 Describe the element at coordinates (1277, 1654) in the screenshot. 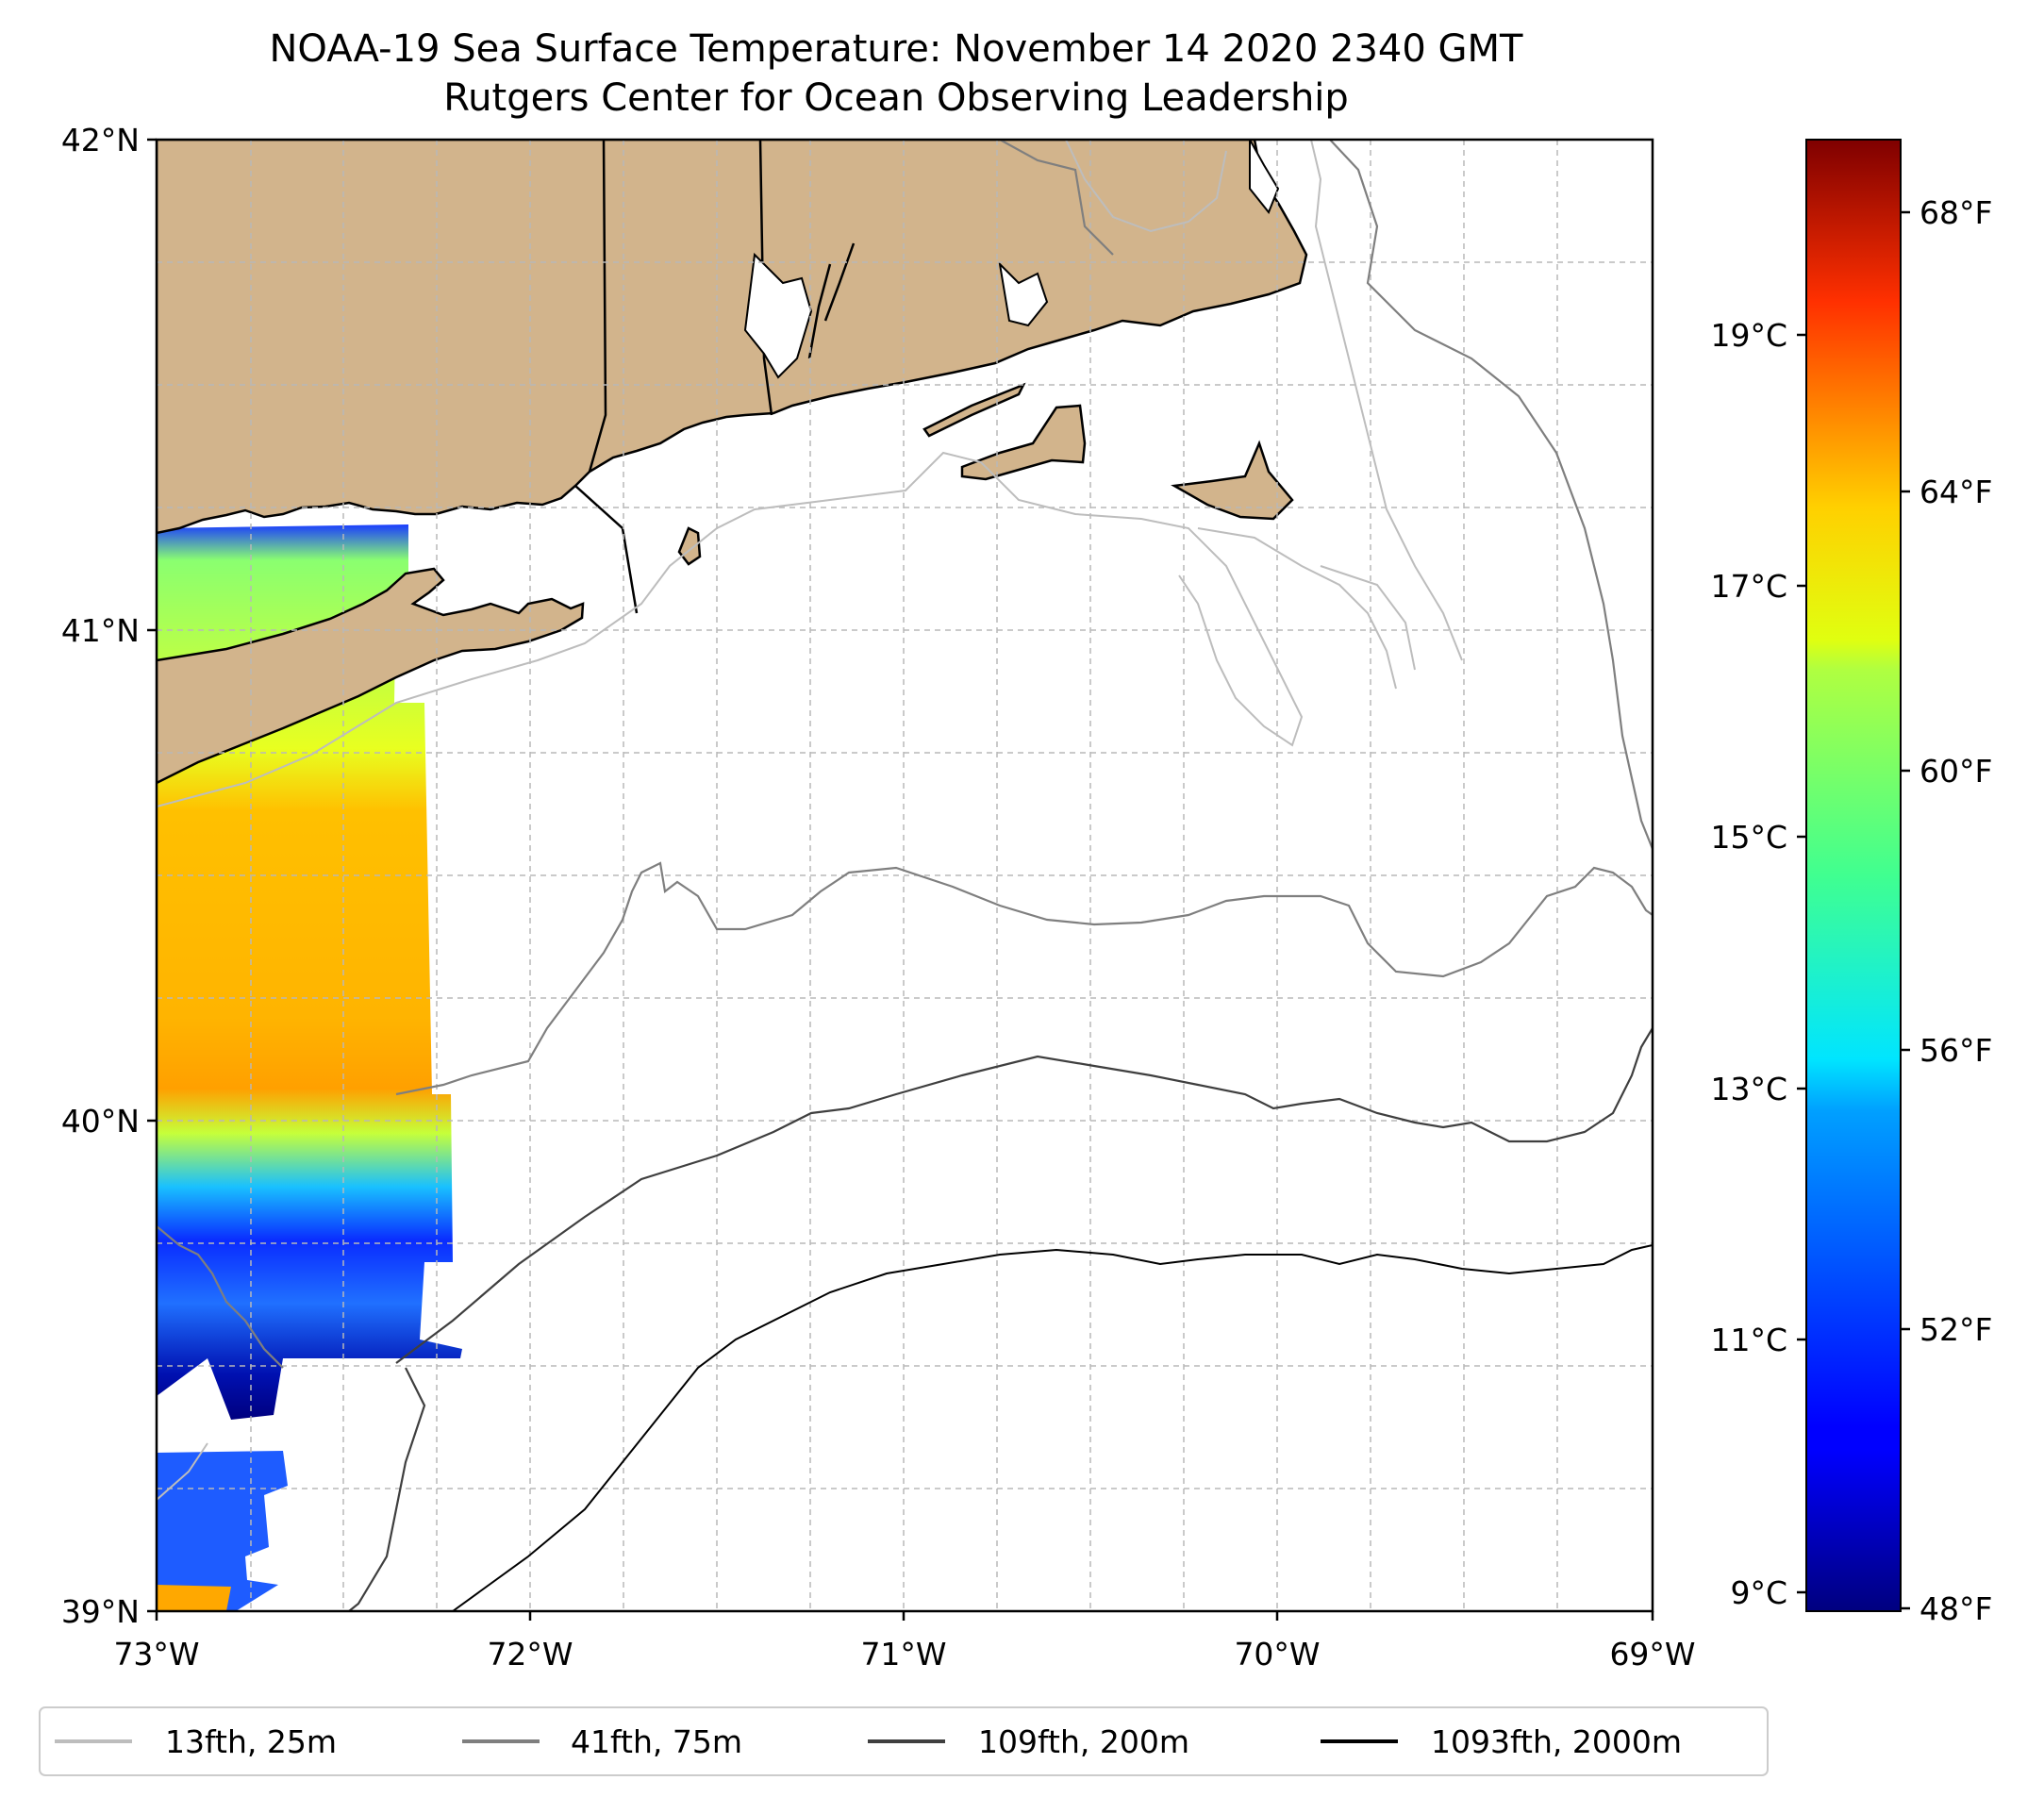

I see `lon-tick-label: 70°W` at that location.